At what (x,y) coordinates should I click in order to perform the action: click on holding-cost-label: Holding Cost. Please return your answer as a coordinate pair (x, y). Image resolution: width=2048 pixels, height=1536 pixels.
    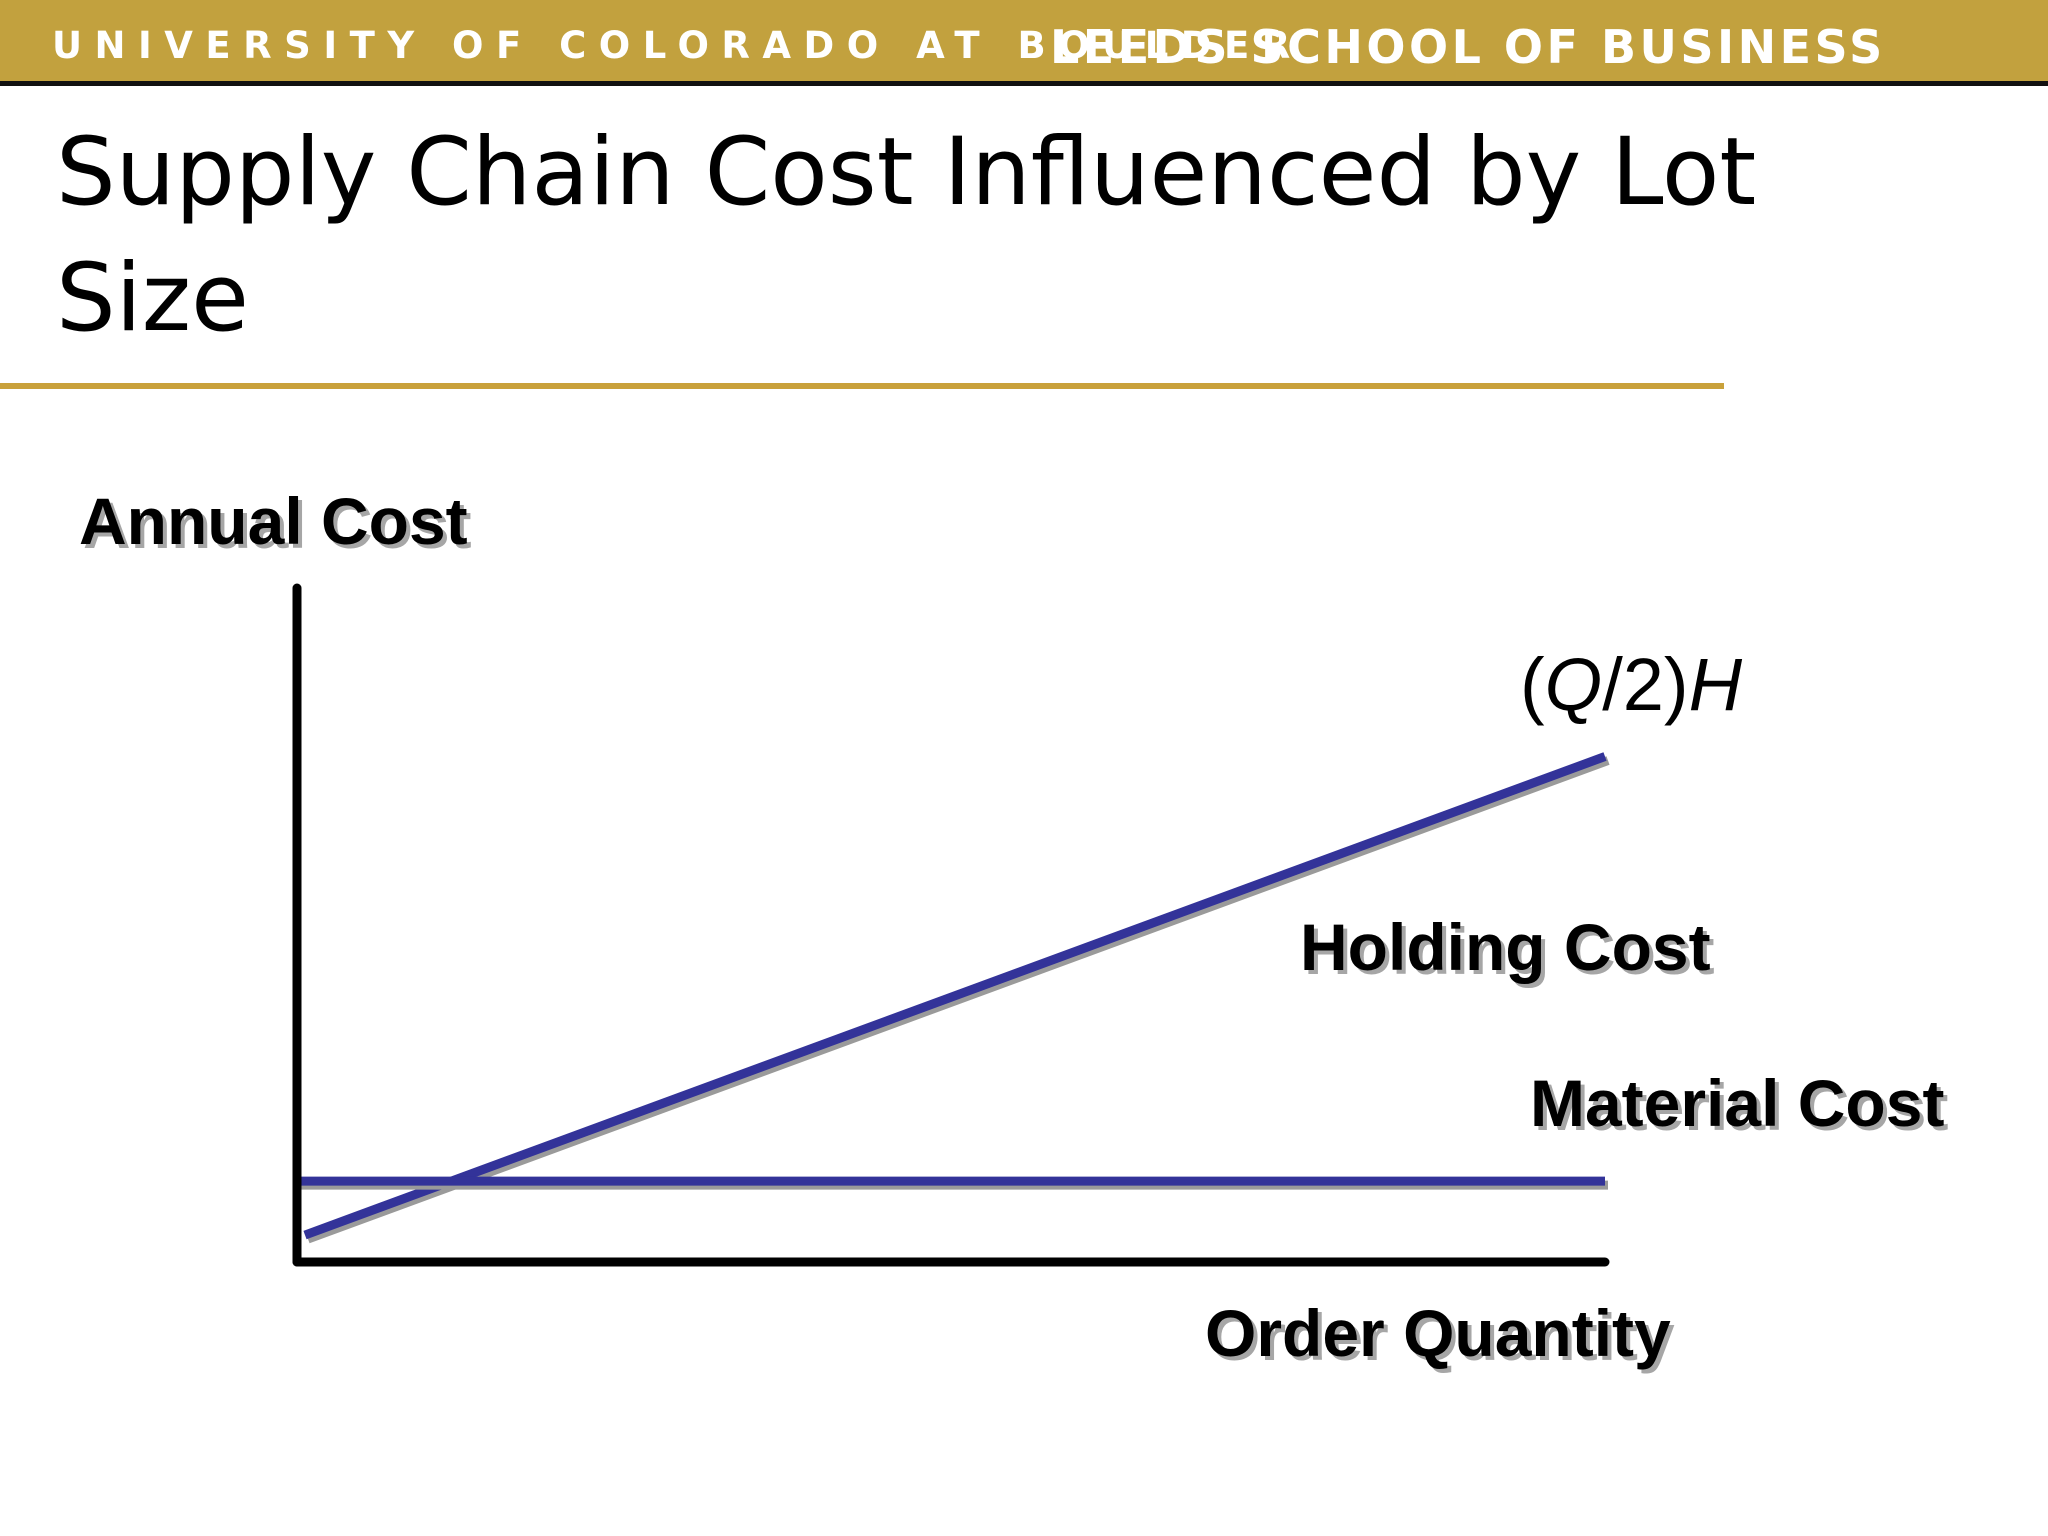
    Looking at the image, I should click on (1505, 947).